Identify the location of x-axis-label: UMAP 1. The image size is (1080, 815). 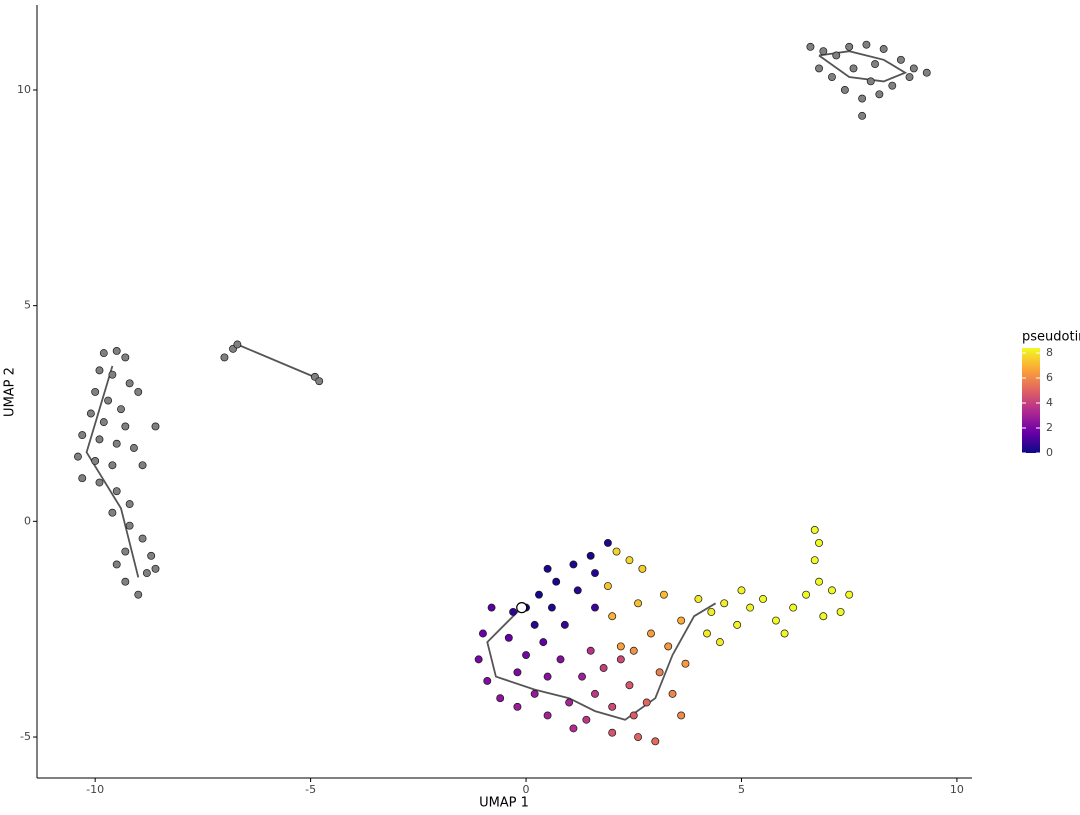
(504, 803).